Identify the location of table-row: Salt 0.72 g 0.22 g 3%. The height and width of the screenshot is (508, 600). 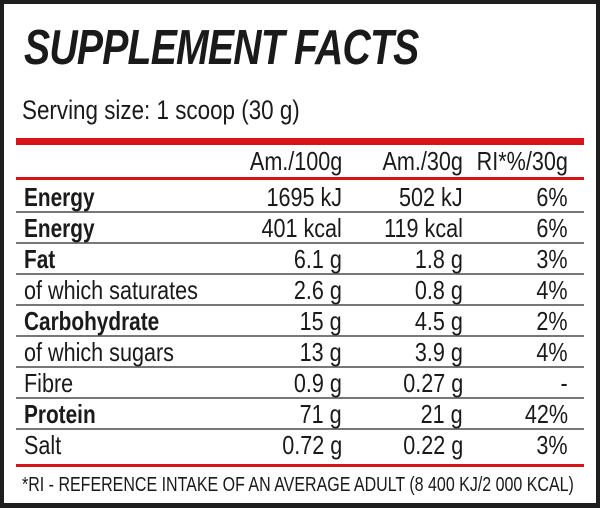
(300, 445).